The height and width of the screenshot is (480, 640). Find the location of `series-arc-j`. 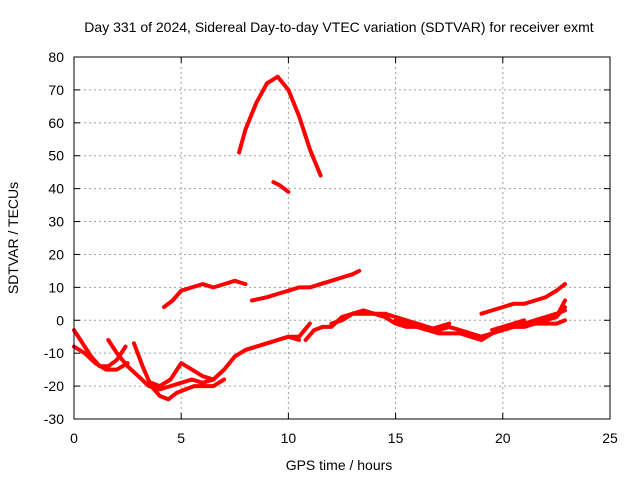

series-arc-j is located at coordinates (182, 375).